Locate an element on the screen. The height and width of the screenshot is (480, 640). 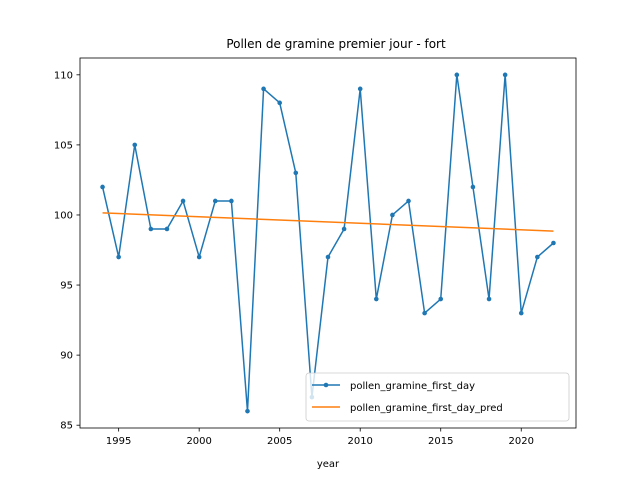
x-tick-label: 2000 is located at coordinates (198, 441).